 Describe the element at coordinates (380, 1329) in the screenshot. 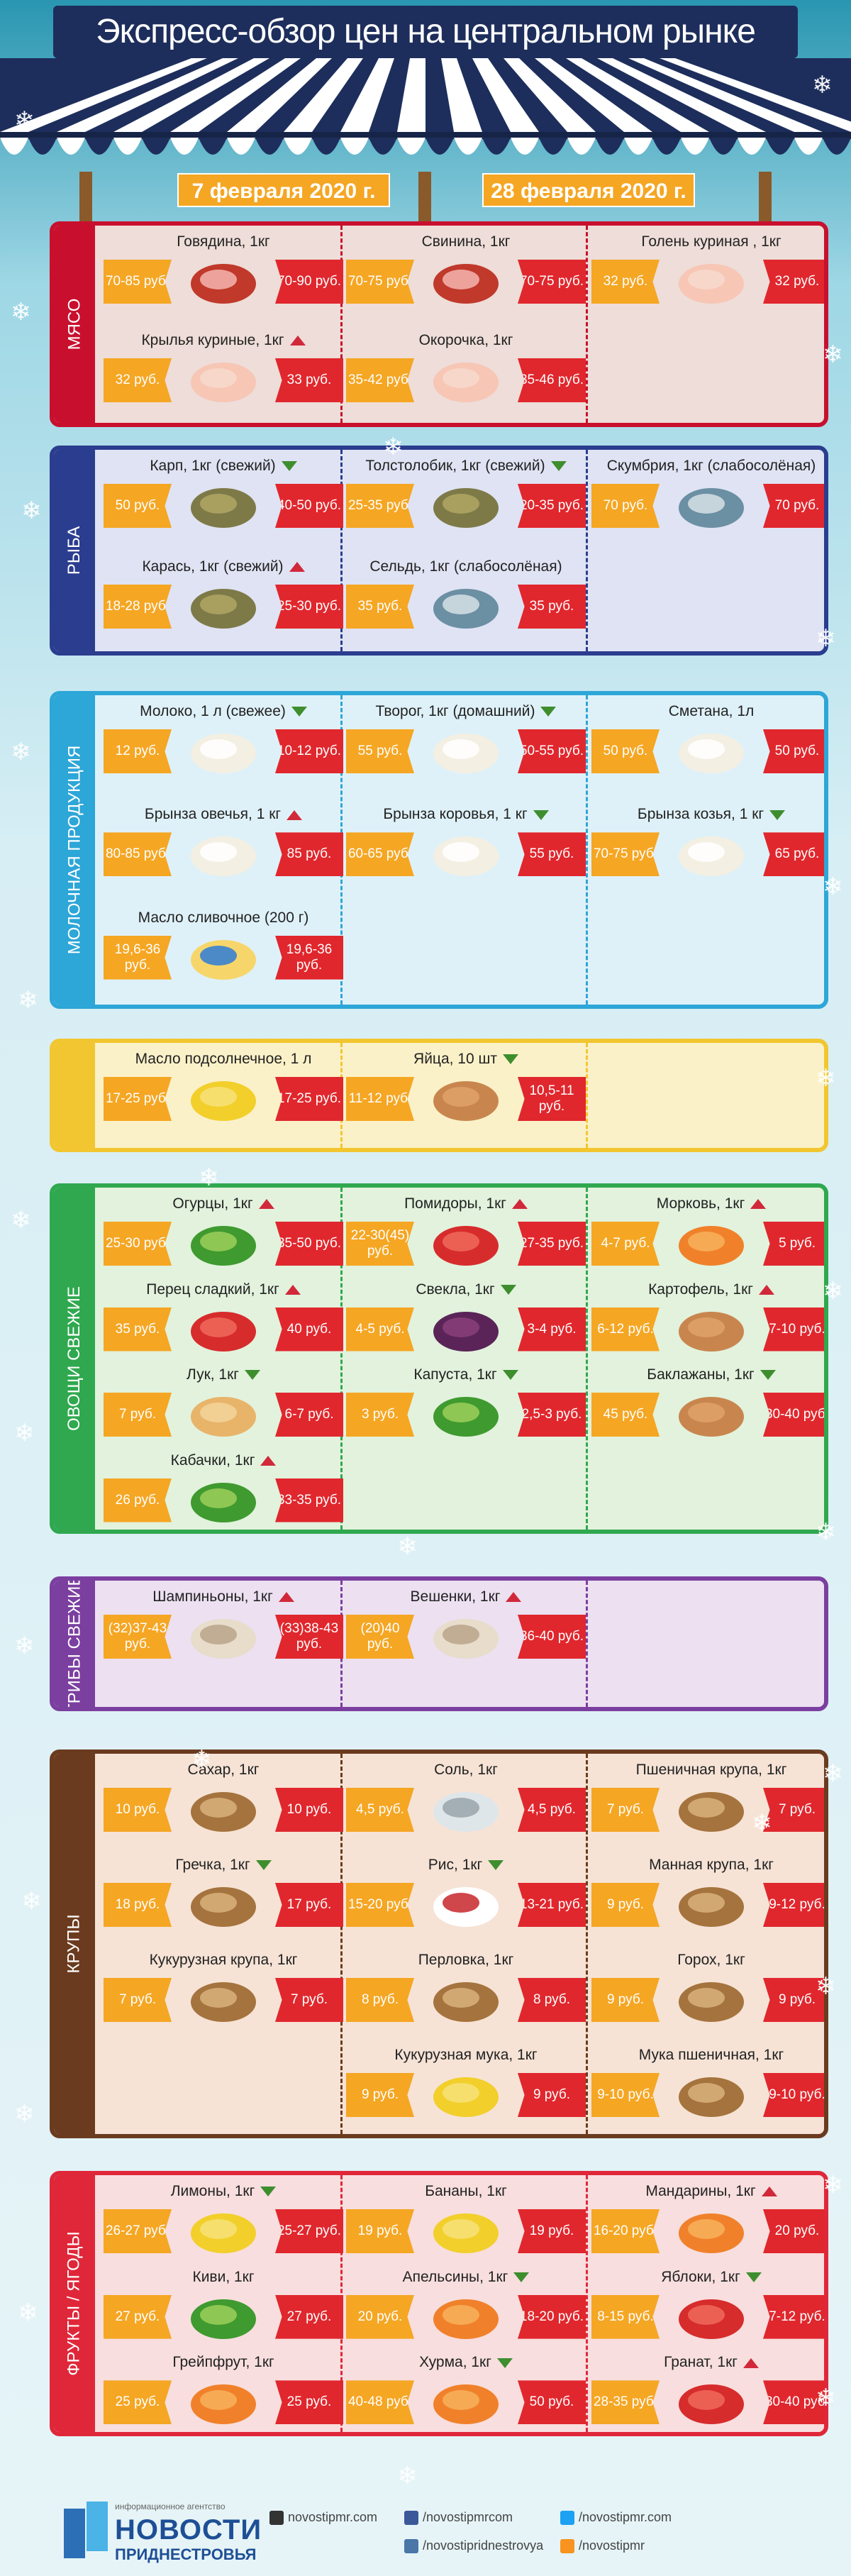

I see `price-old: 4-5 руб.` at that location.